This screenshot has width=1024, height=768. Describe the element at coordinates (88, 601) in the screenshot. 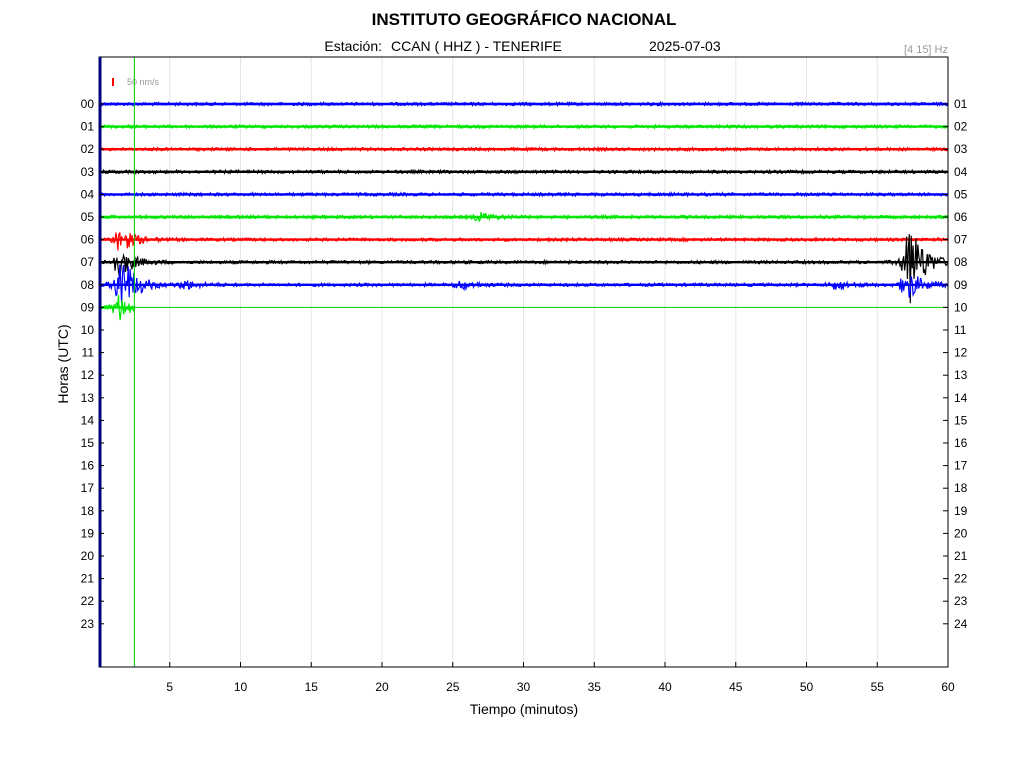

I see `y-tick-label-left: 22` at that location.